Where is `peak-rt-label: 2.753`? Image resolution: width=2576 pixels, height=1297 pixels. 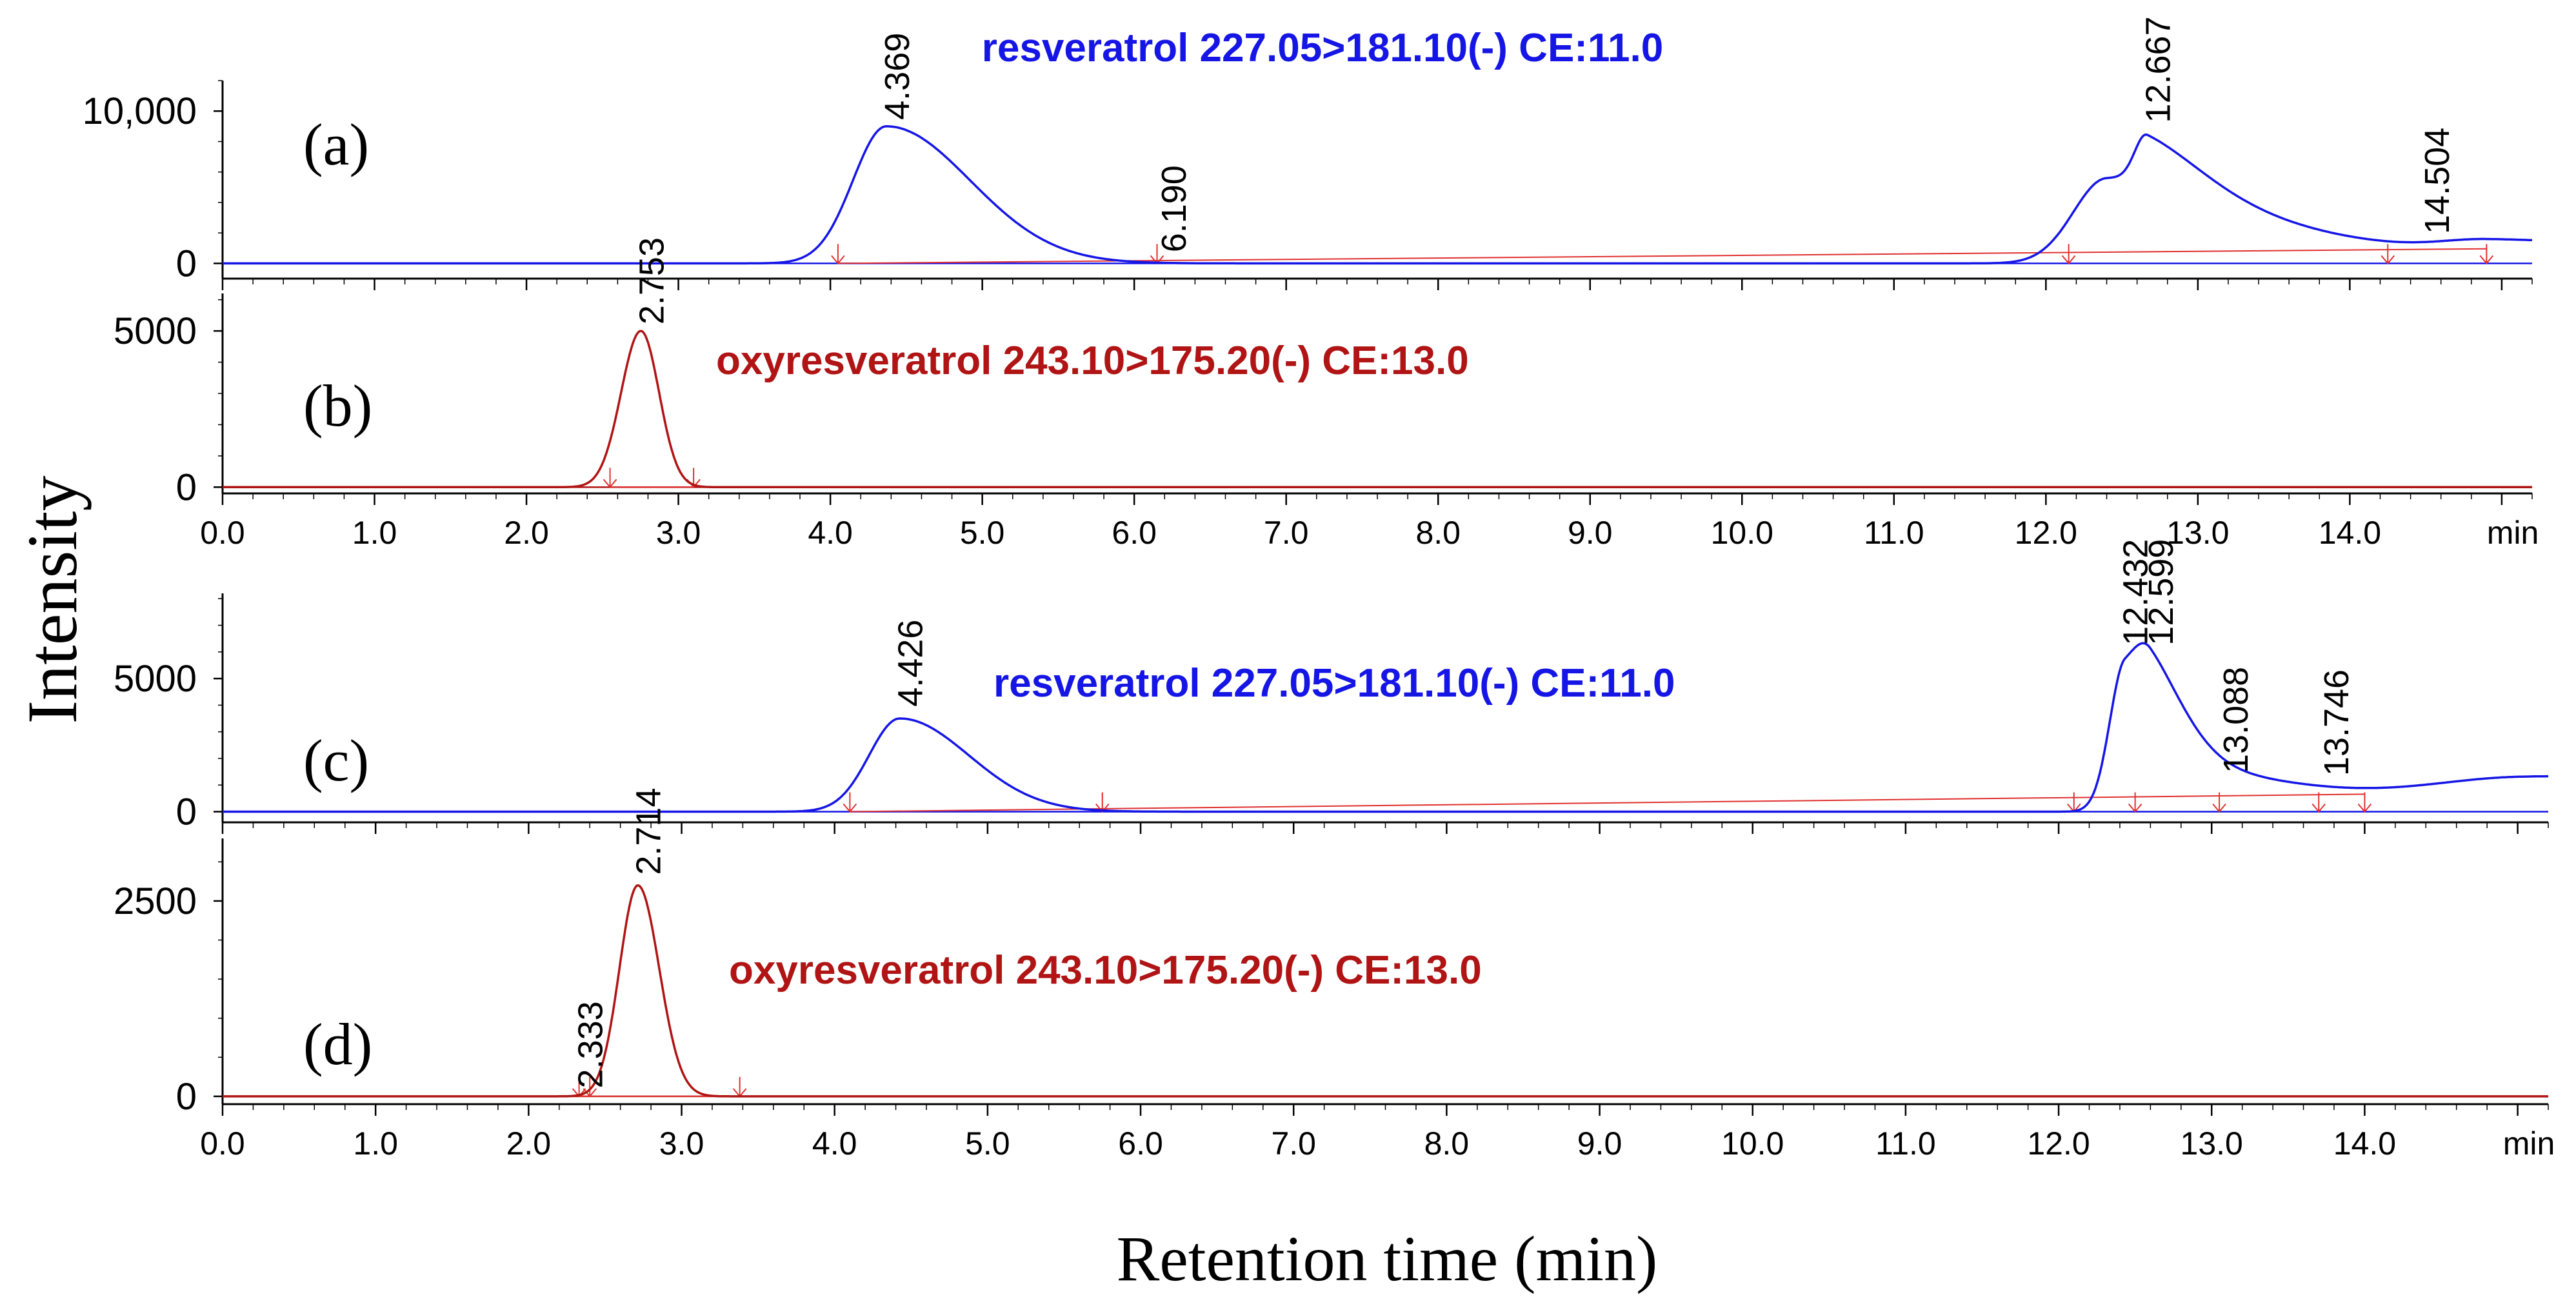
peak-rt-label: 2.753 is located at coordinates (651, 280).